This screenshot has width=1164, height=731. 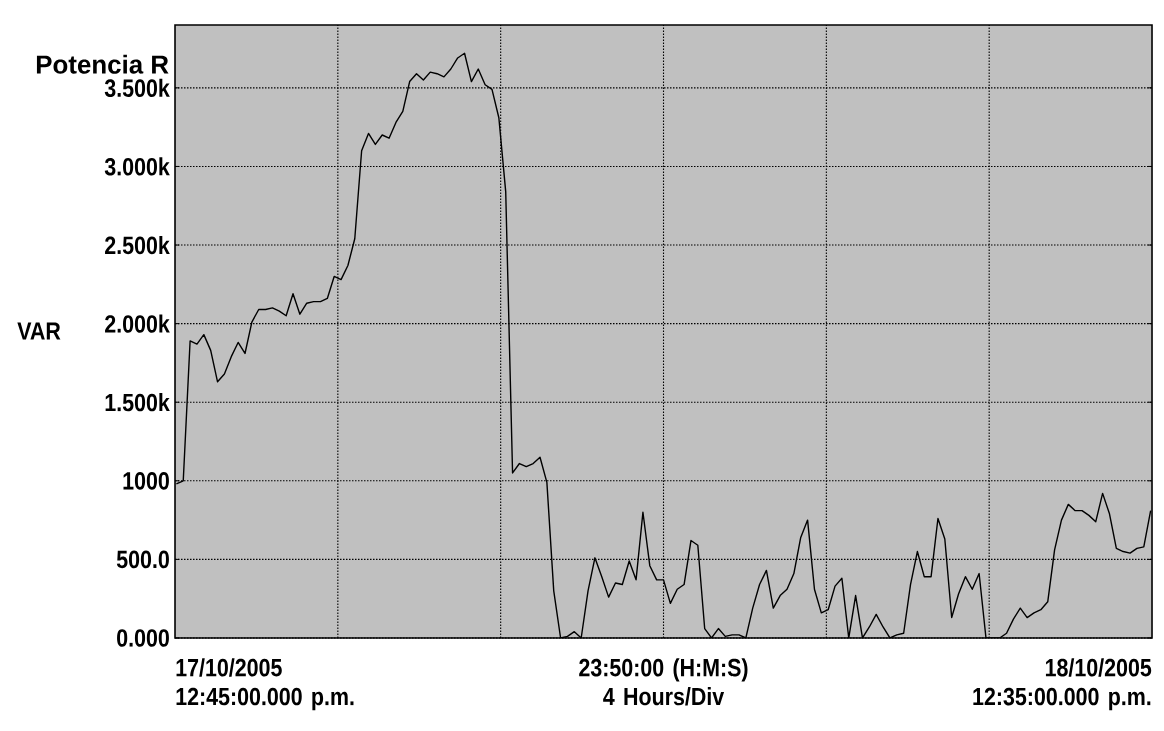 I want to click on y-tick-label: 500.0, so click(x=142, y=559).